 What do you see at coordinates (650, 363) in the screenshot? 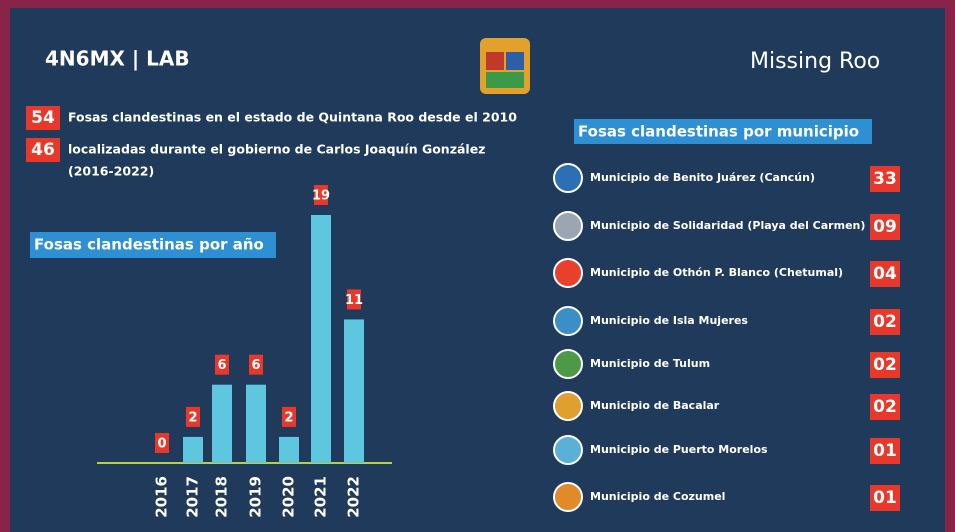
I see `municipio-name: Municipio de Tulum` at bounding box center [650, 363].